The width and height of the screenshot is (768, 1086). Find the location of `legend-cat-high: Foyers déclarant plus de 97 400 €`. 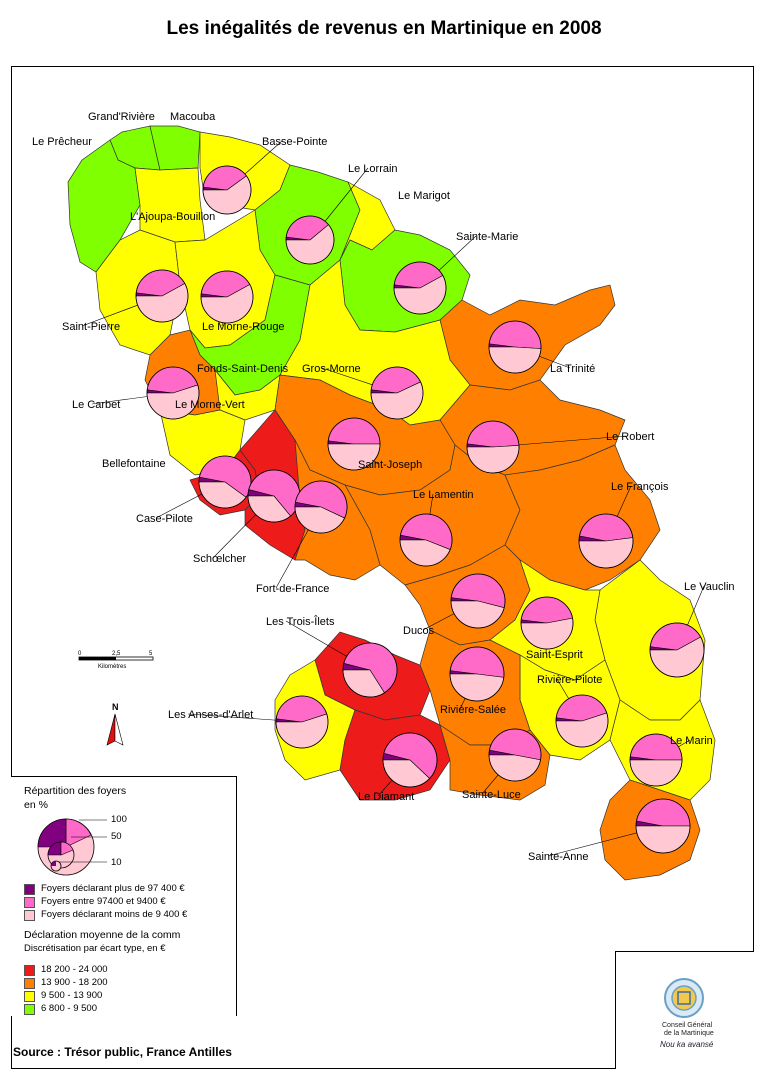

legend-cat-high: Foyers déclarant plus de 97 400 € is located at coordinates (113, 888).